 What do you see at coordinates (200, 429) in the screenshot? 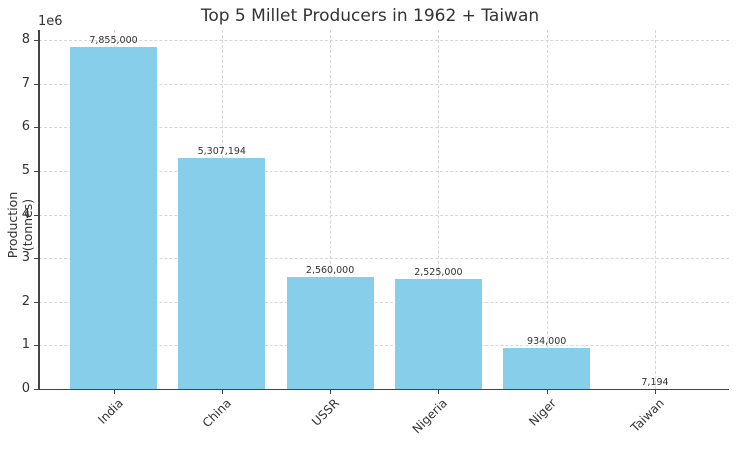
I see `x-tick-label: China` at bounding box center [200, 429].